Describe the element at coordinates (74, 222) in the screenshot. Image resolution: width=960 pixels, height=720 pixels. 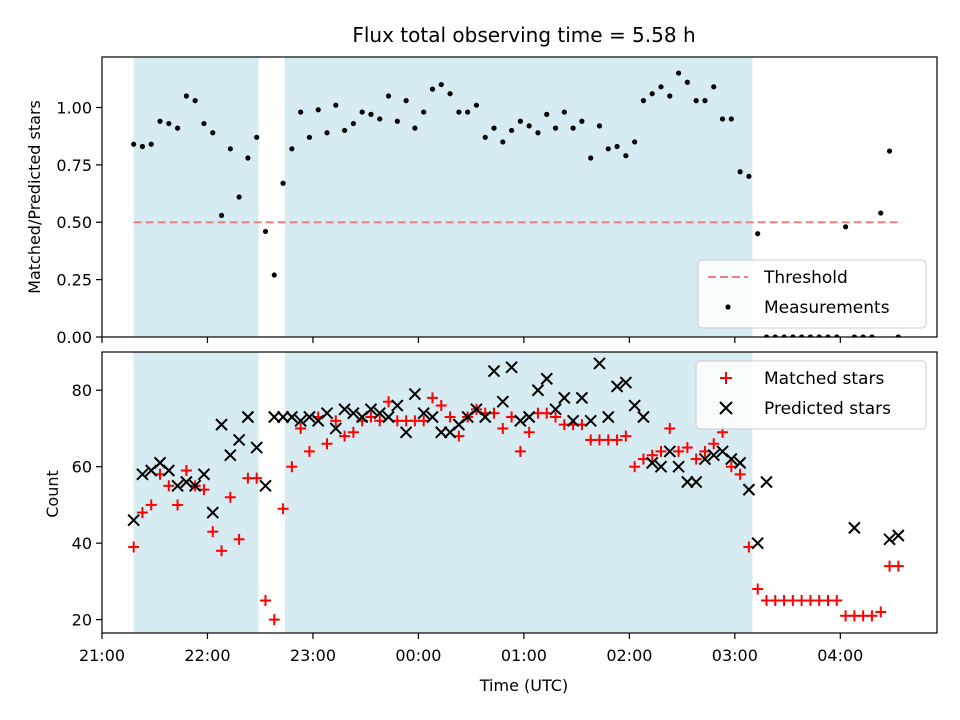
I see `y-tick-label-0-2: 0.50` at that location.